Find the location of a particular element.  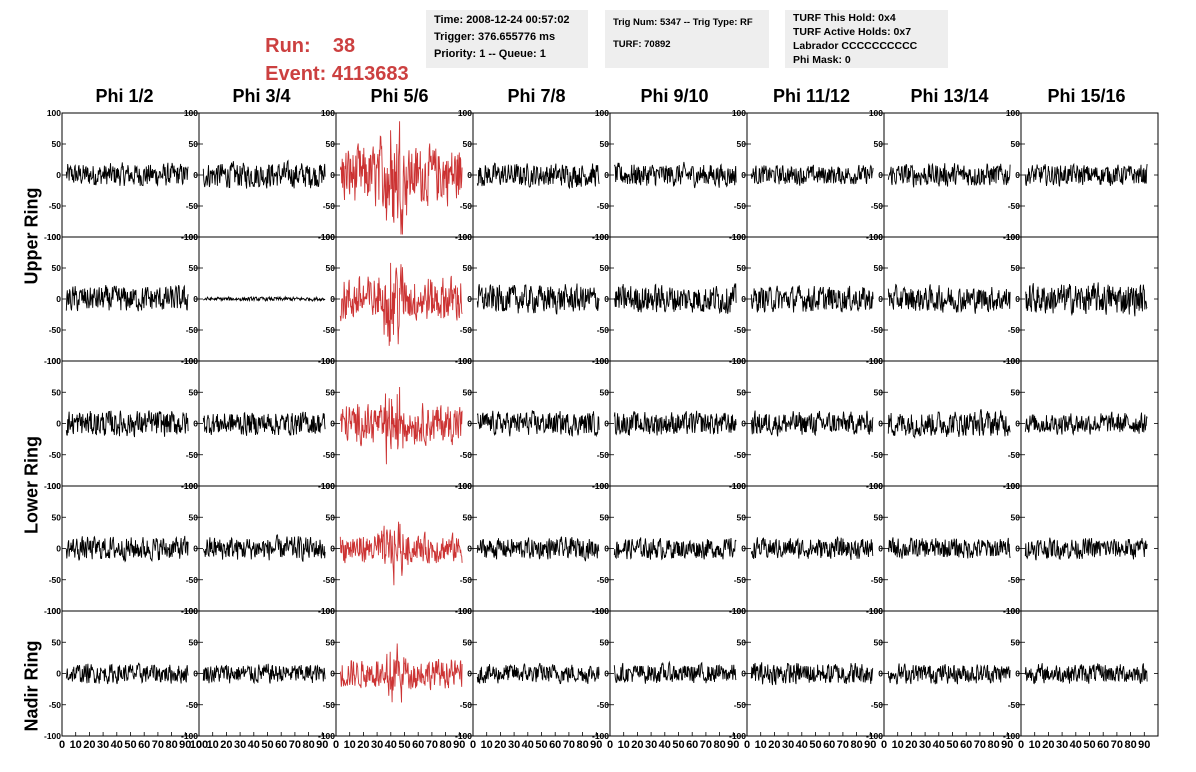

event-label-text: Event: is located at coordinates (296, 74).